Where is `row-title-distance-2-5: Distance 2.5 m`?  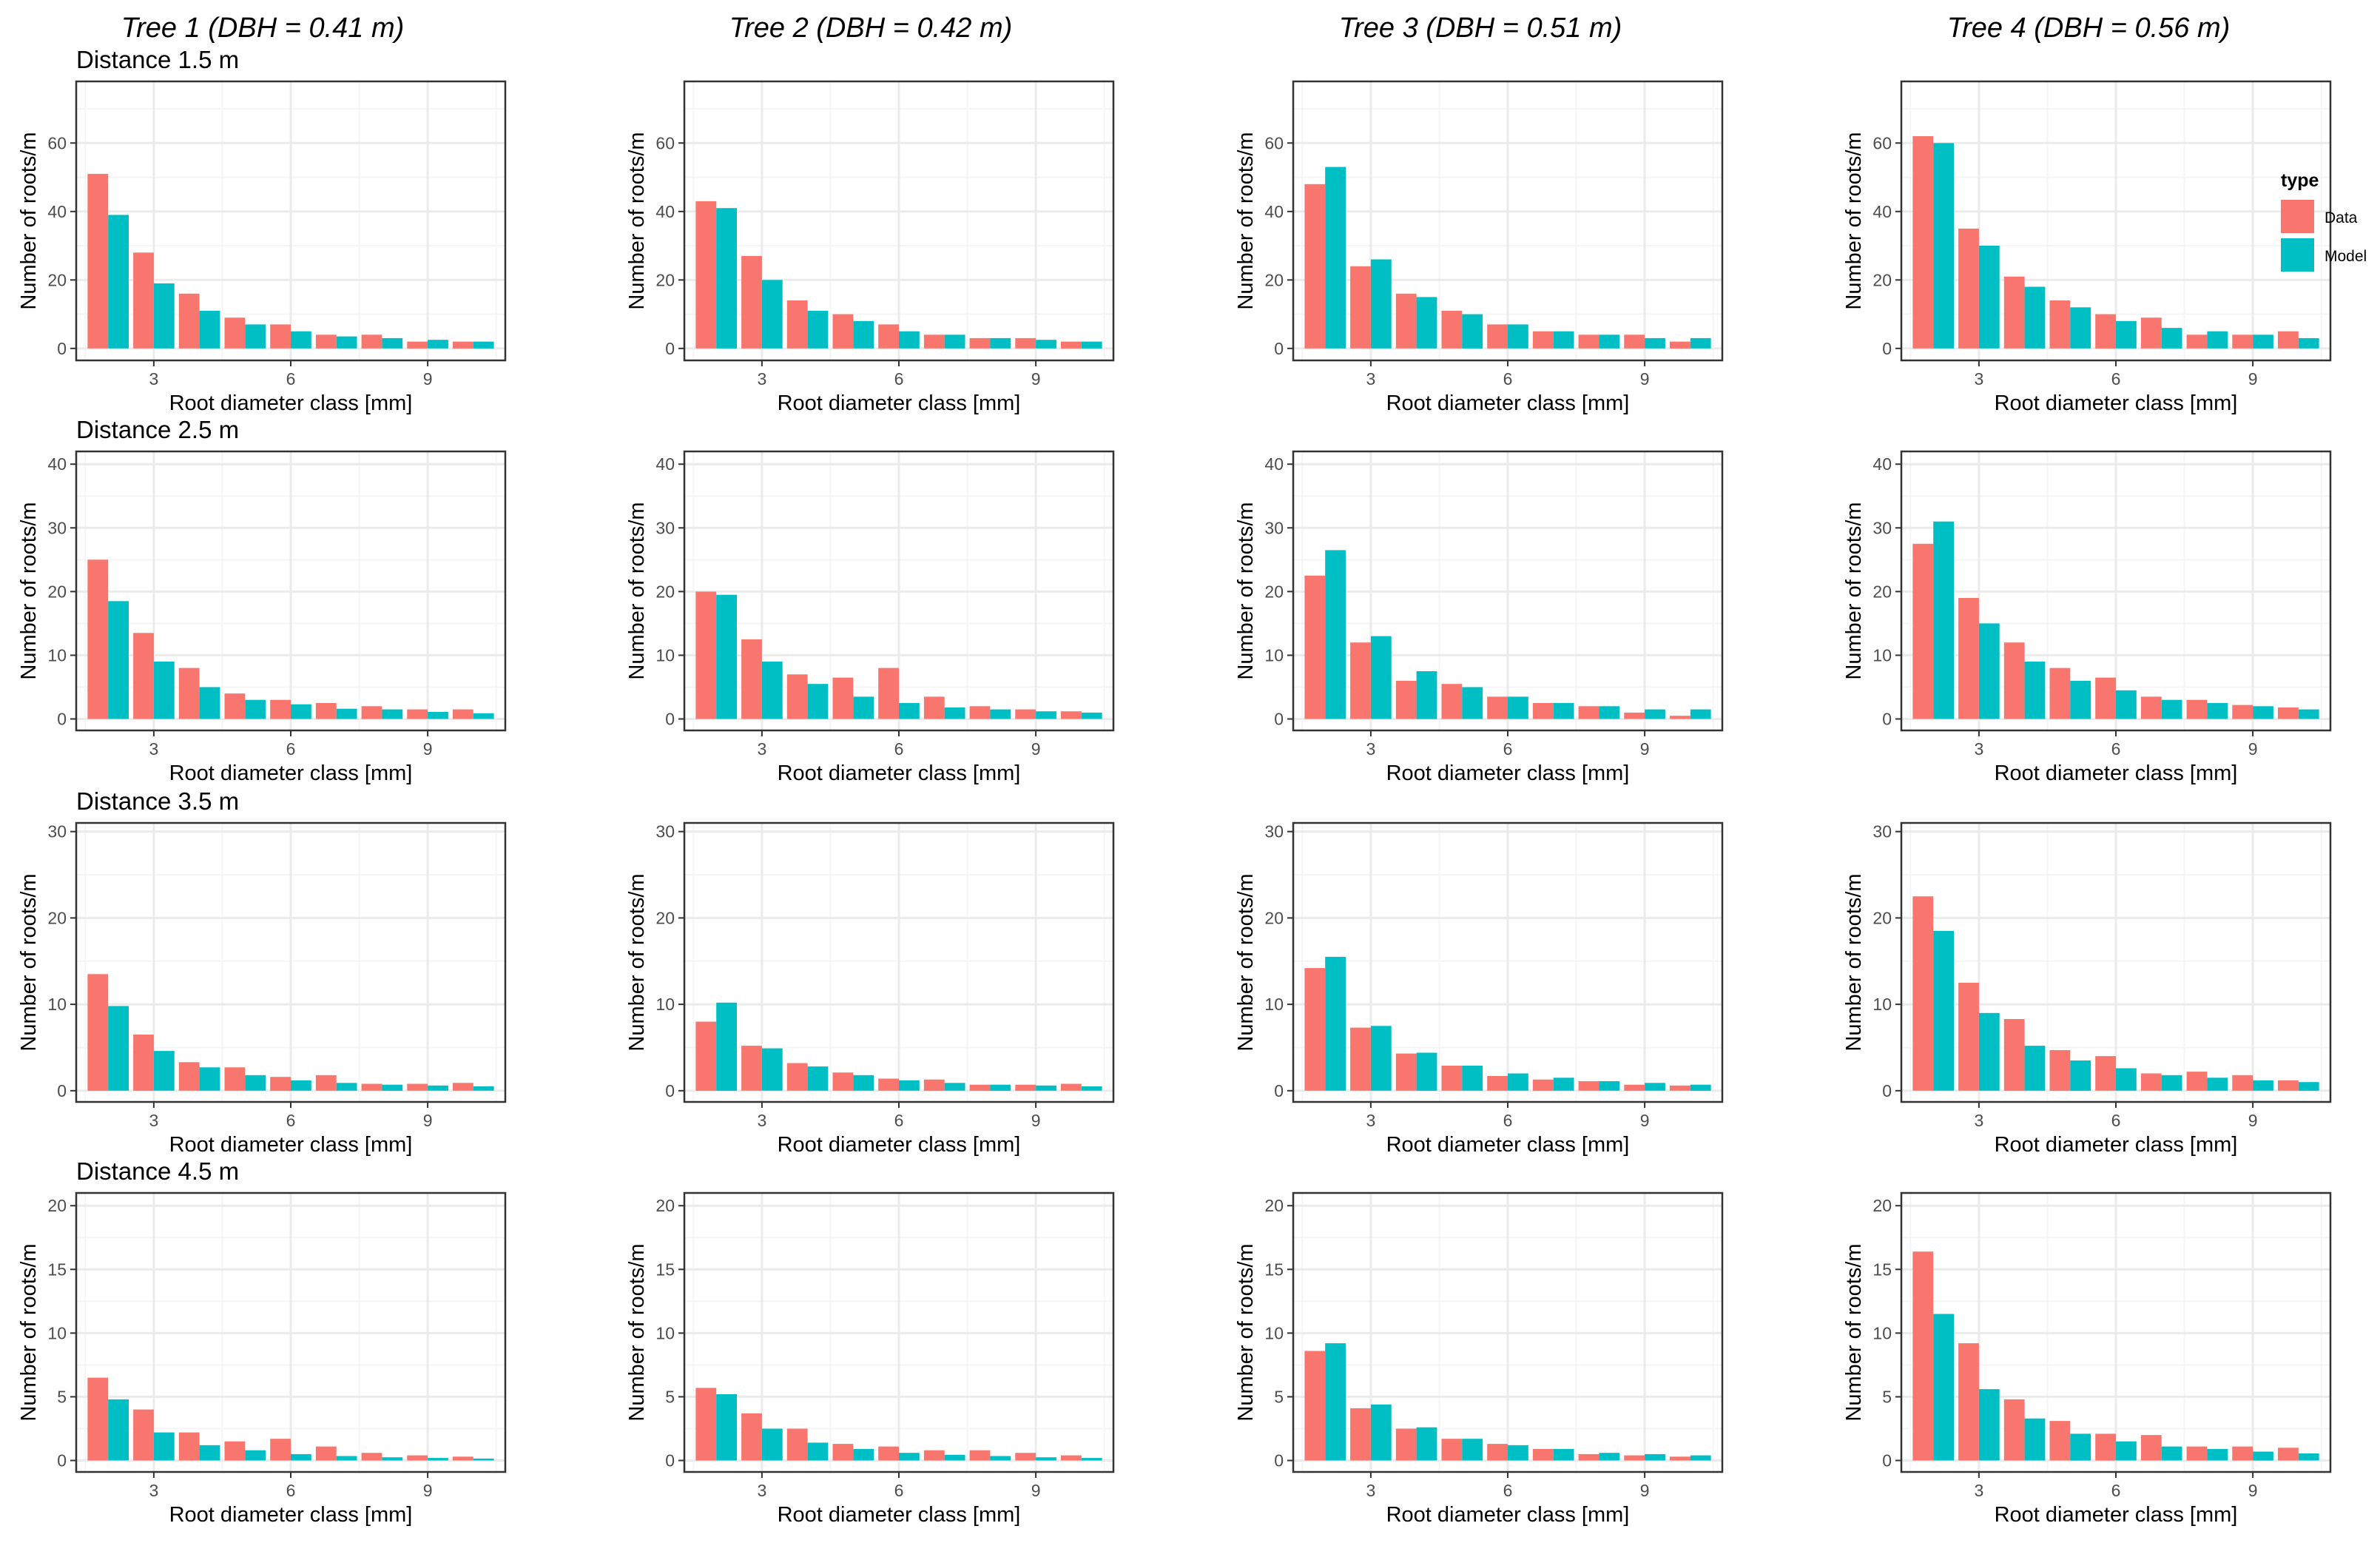 row-title-distance-2-5: Distance 2.5 m is located at coordinates (158, 429).